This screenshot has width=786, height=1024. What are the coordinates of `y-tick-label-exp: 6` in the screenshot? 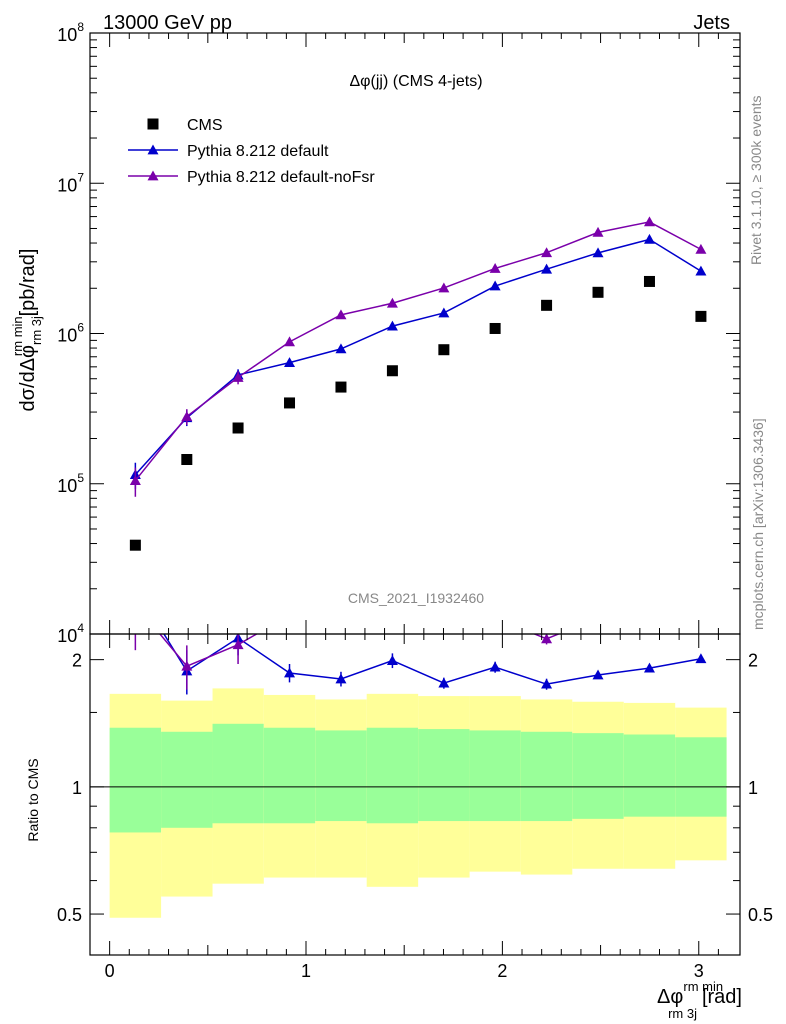 It's located at (80, 328).